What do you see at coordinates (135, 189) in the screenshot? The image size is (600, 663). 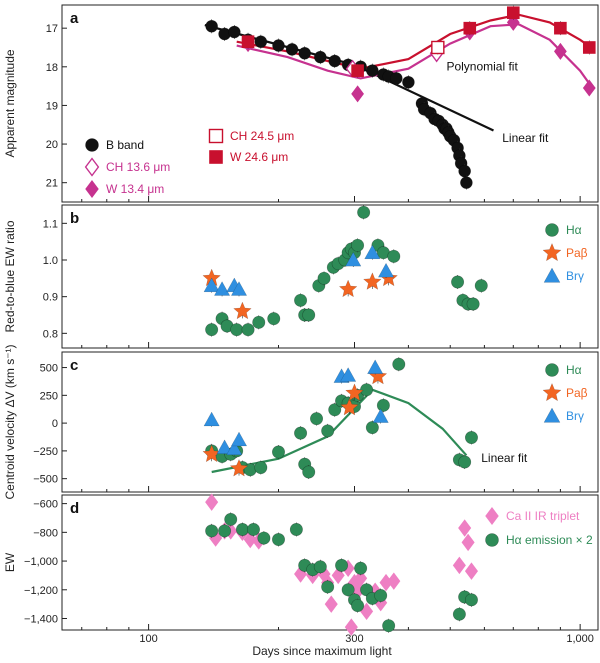 I see `legend-a-left-label: W 13.4 μm` at bounding box center [135, 189].